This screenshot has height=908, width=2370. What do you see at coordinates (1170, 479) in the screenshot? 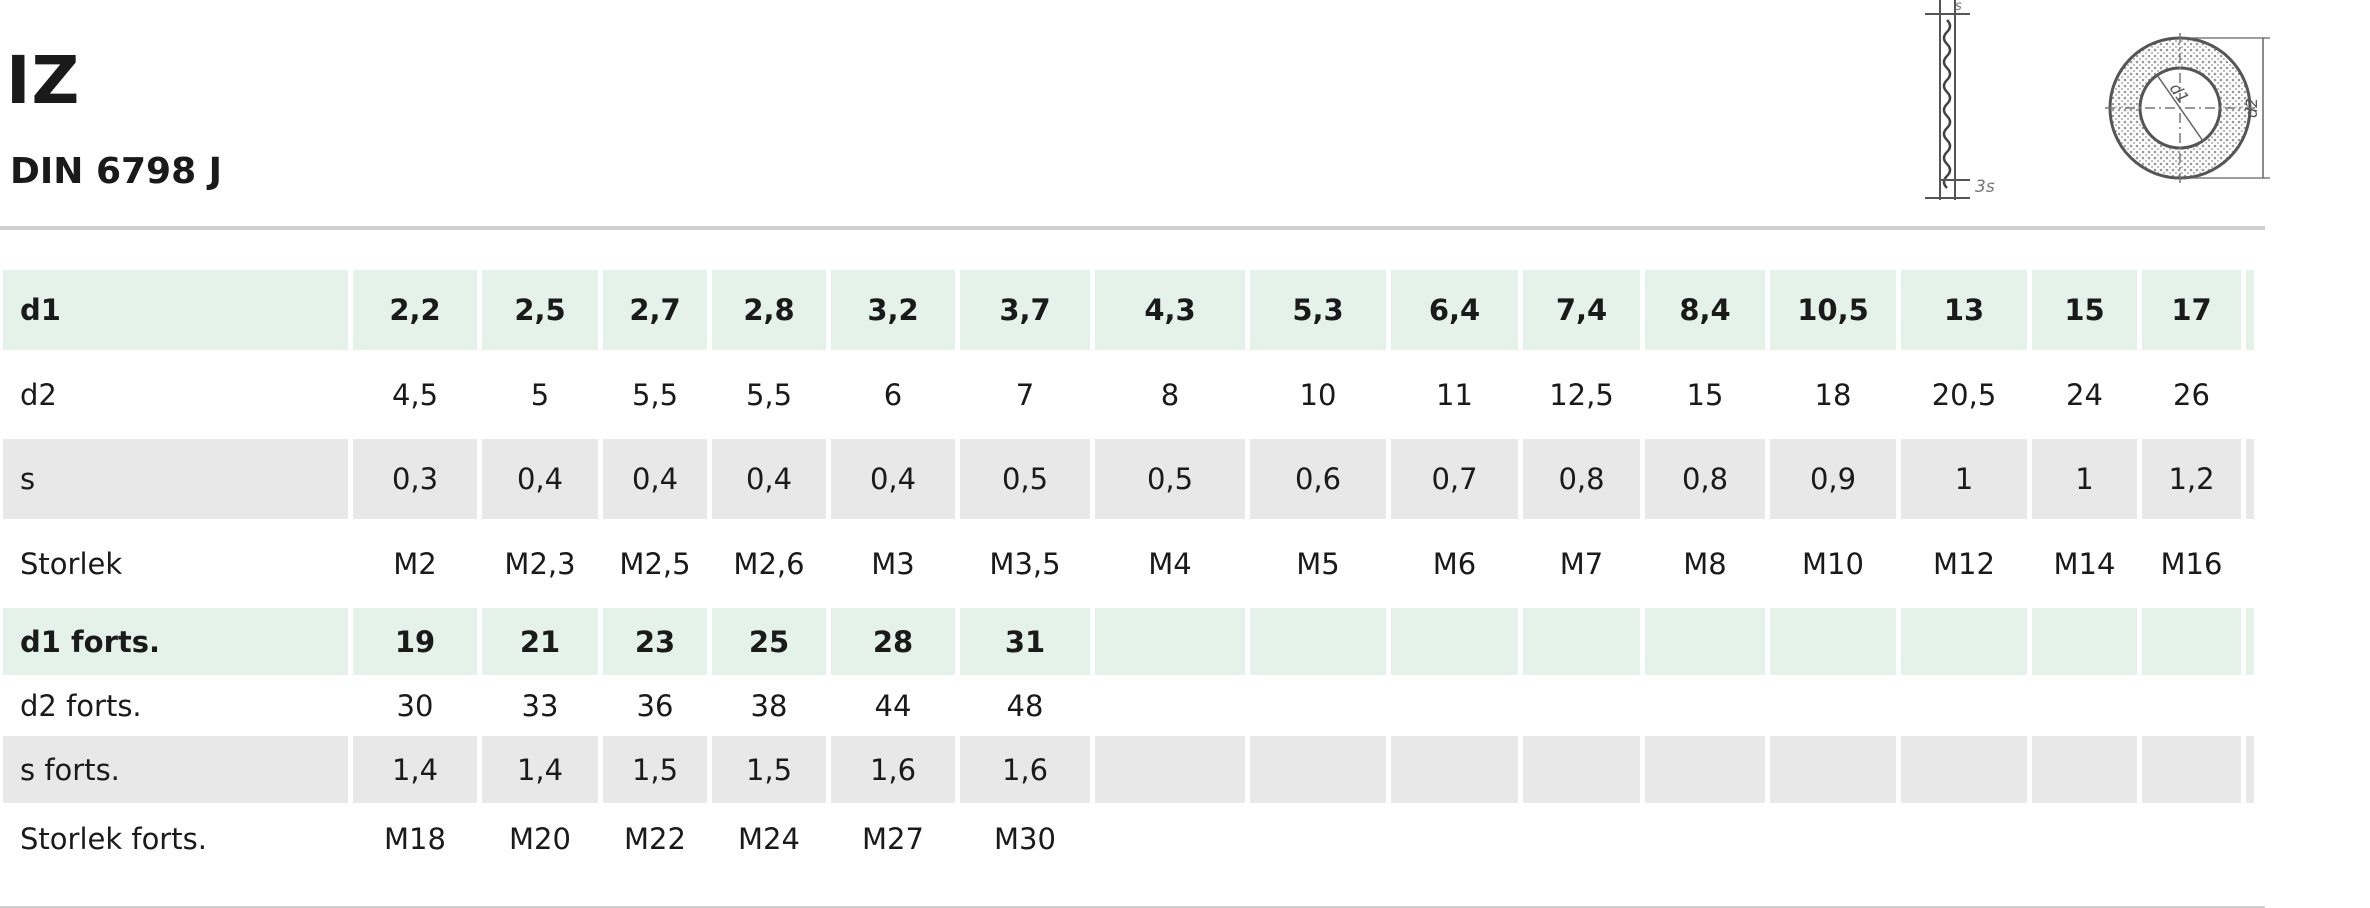
I see `table-cell: 0,5` at bounding box center [1170, 479].